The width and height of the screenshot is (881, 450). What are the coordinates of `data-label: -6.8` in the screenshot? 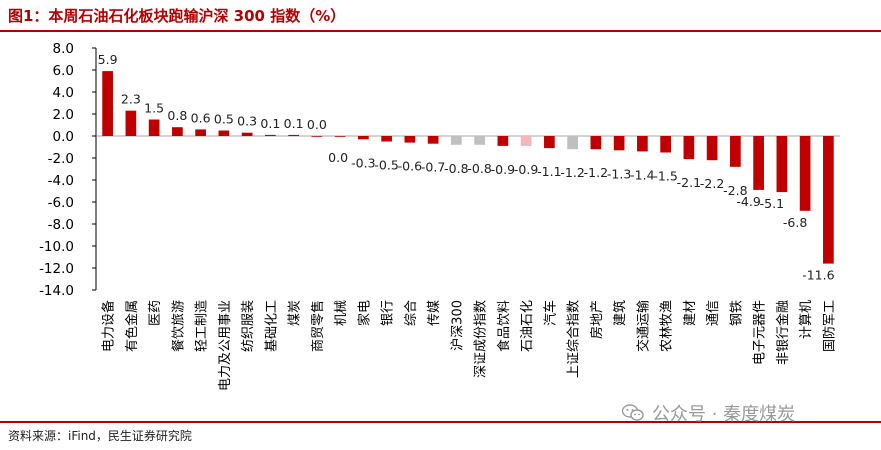 It's located at (795, 222).